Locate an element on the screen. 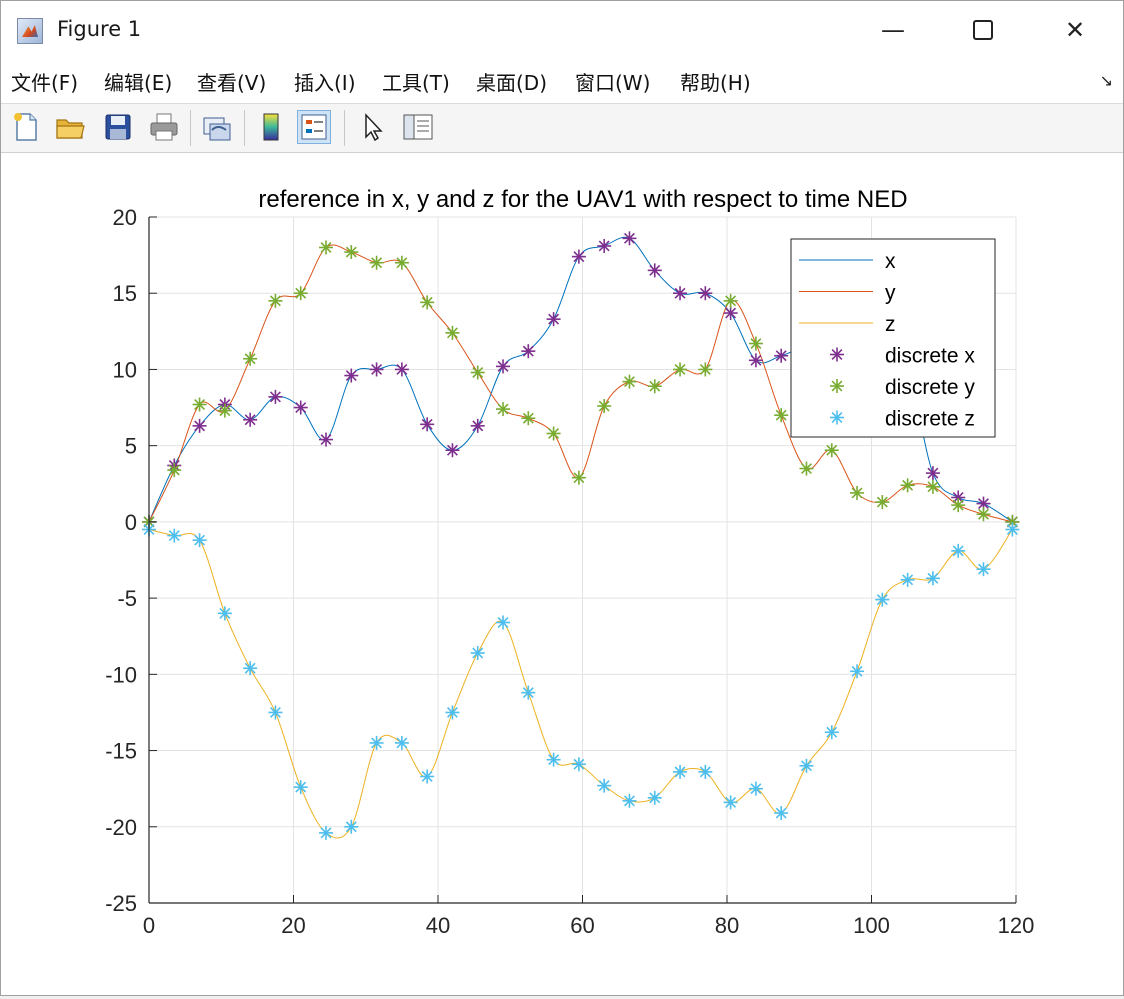  minimize-button: — is located at coordinates (893, 30).